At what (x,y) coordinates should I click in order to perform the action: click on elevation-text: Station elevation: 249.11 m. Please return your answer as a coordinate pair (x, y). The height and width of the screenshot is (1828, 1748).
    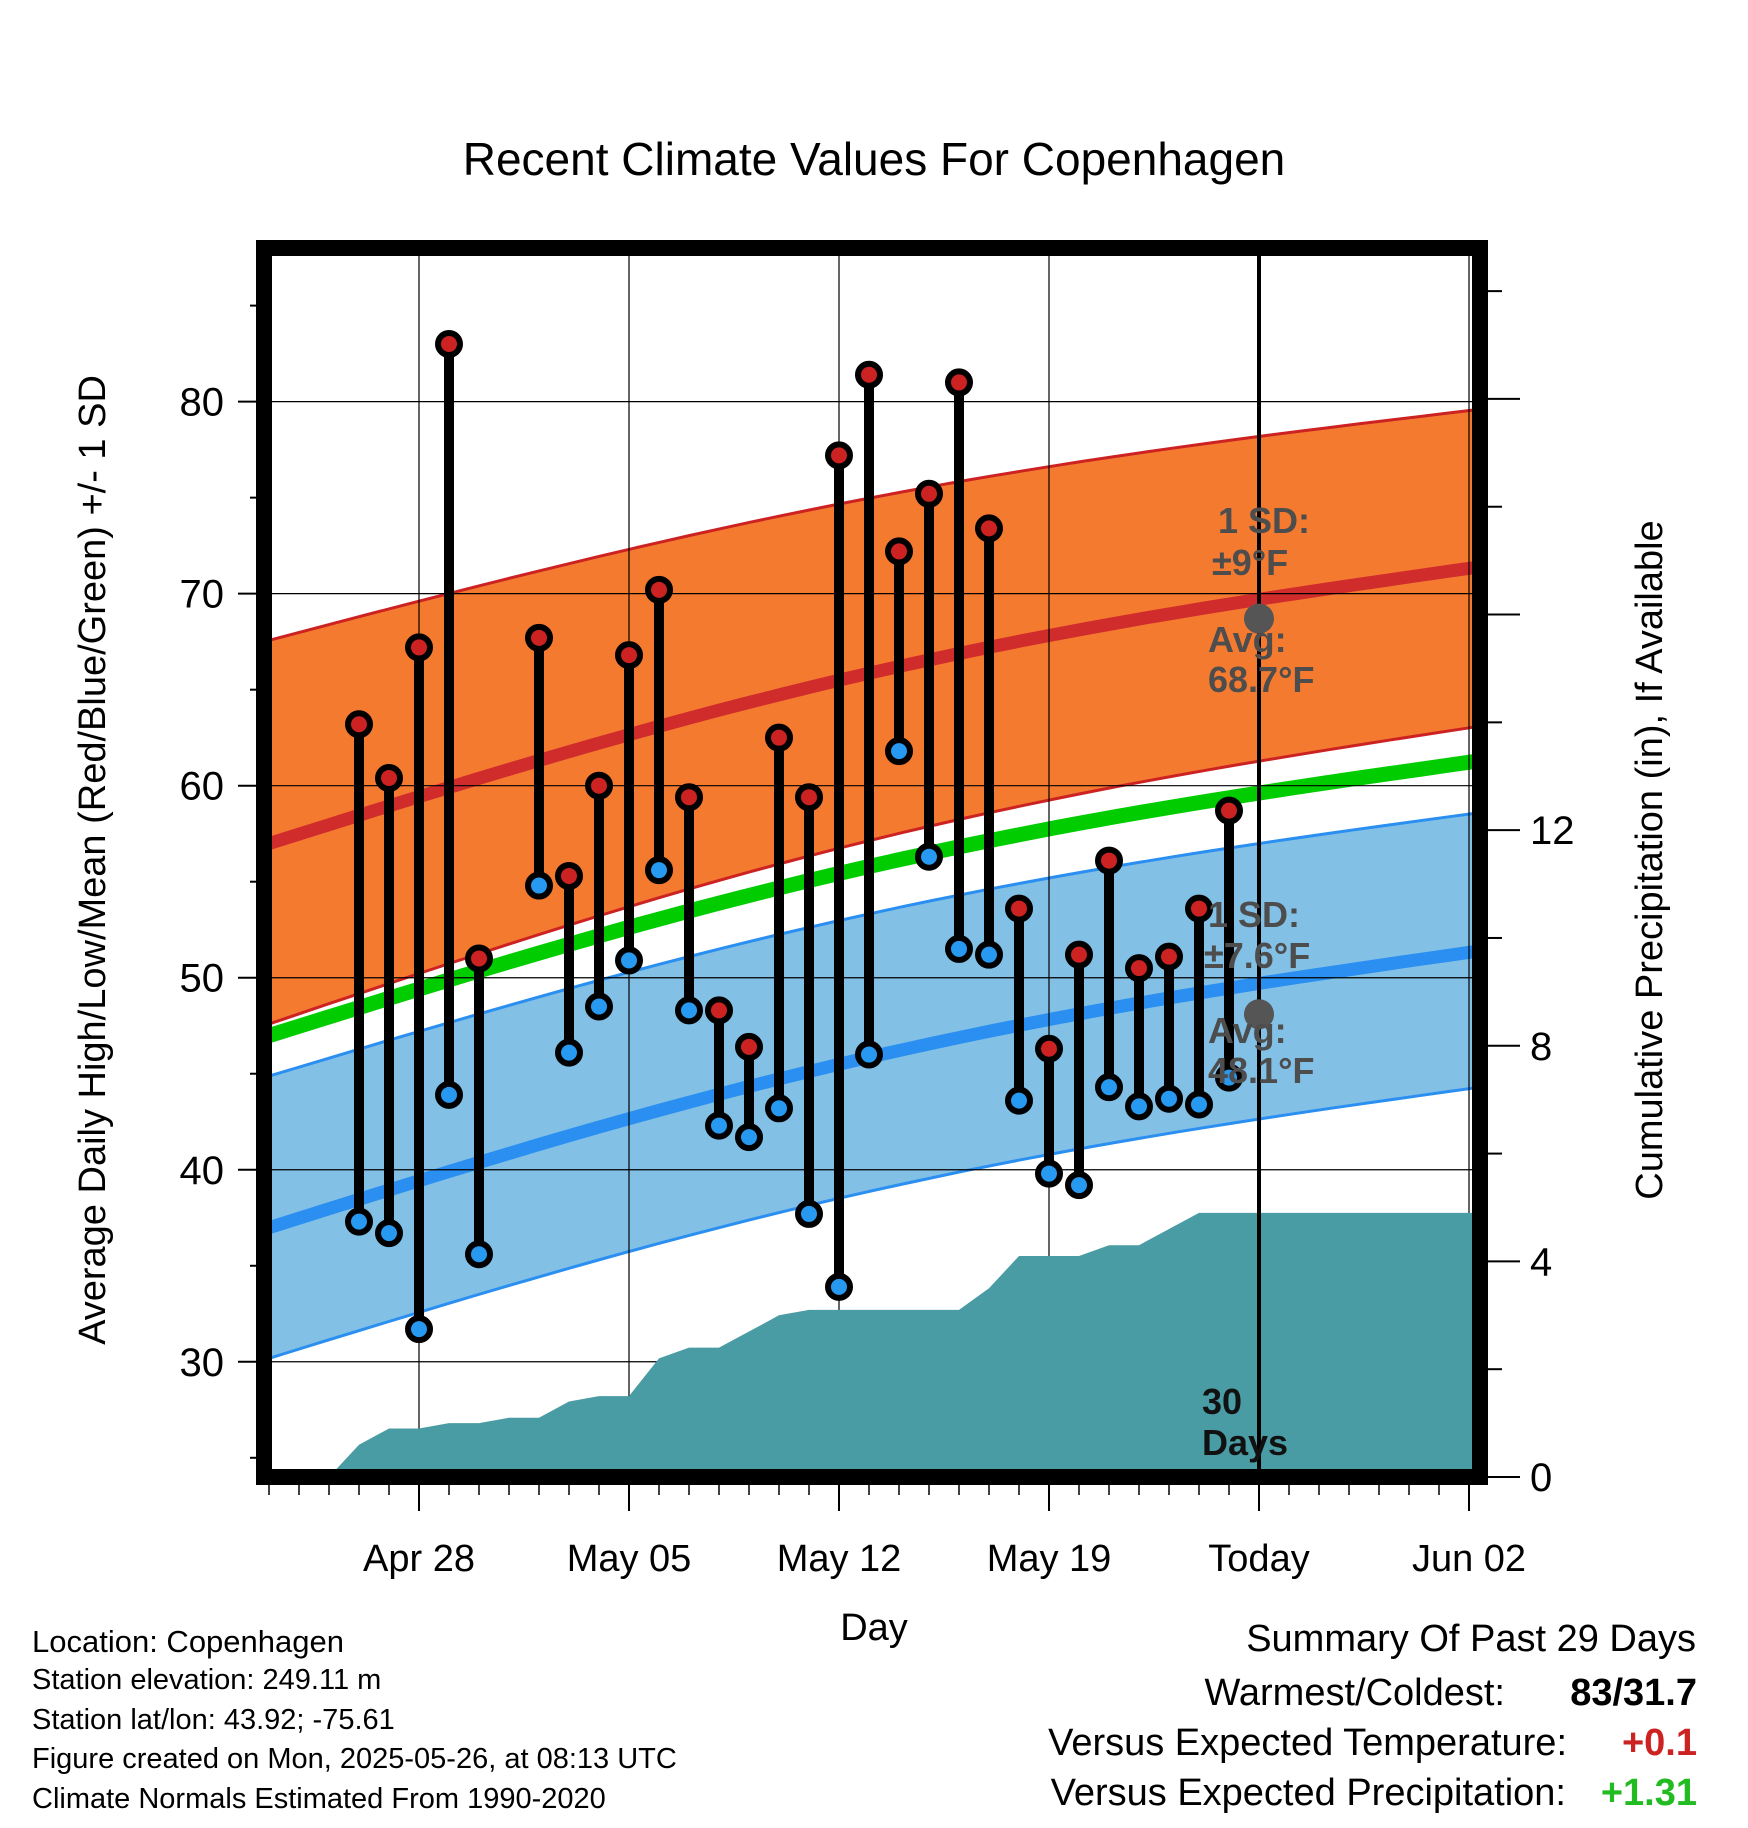
    Looking at the image, I should click on (207, 1680).